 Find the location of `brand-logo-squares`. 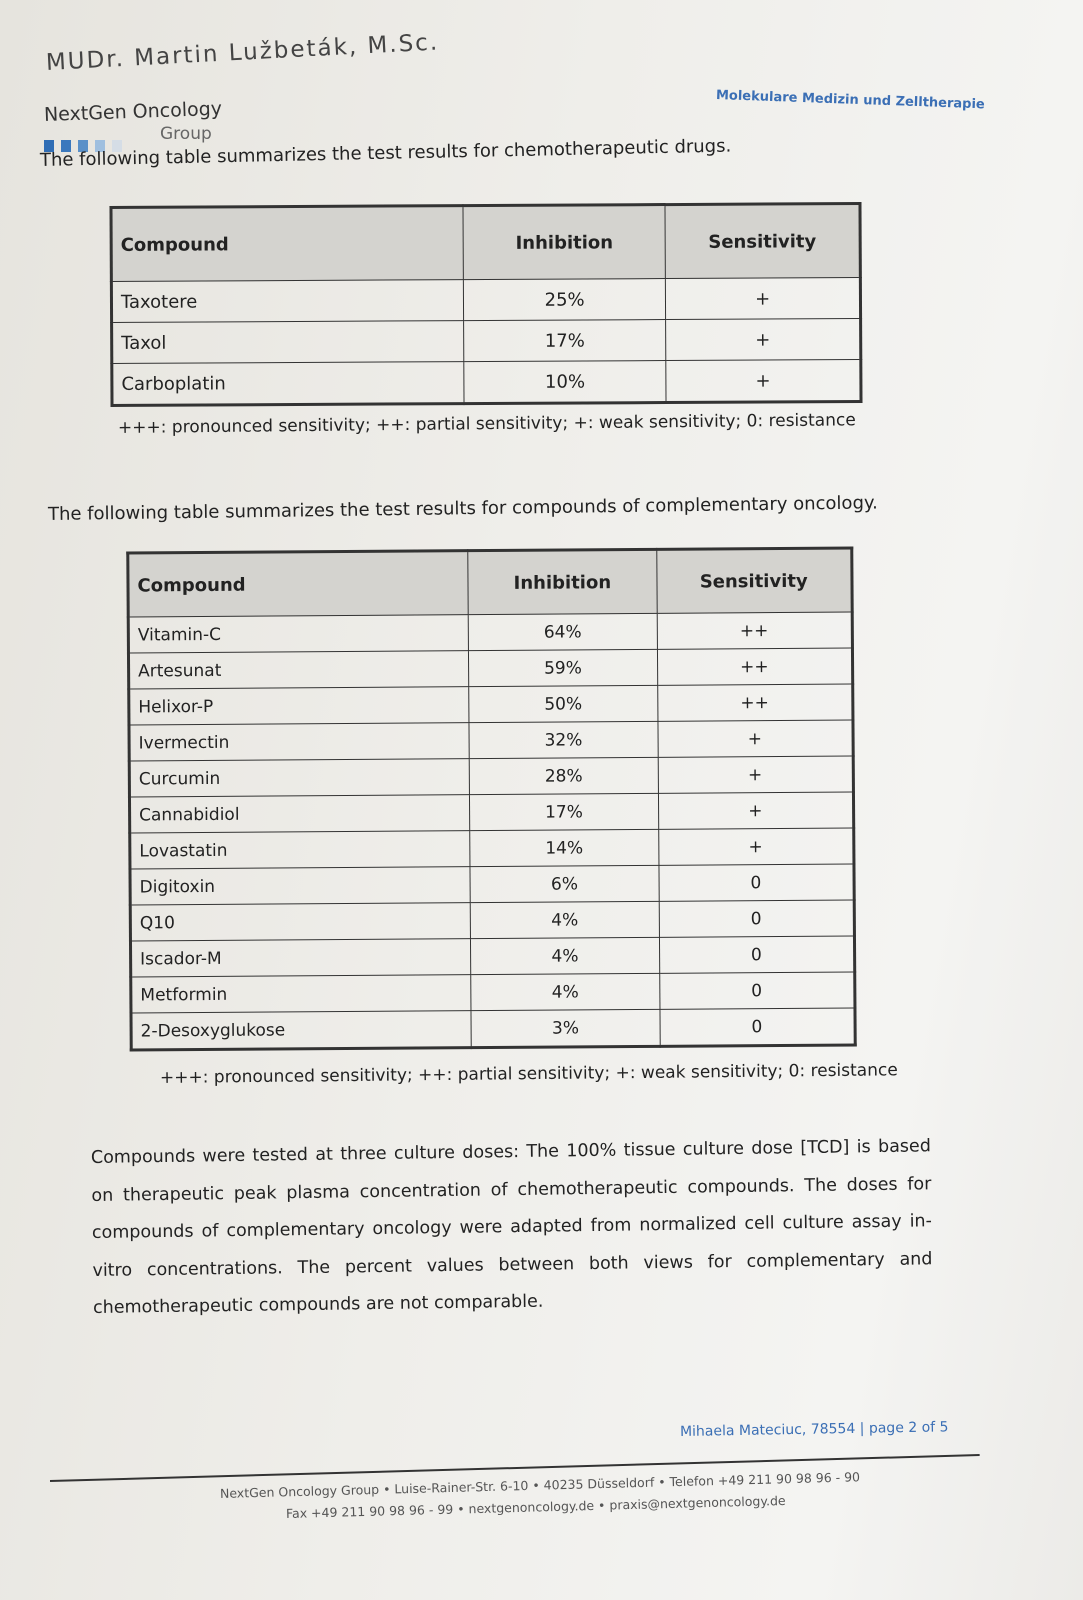

brand-logo-squares is located at coordinates (83, 146).